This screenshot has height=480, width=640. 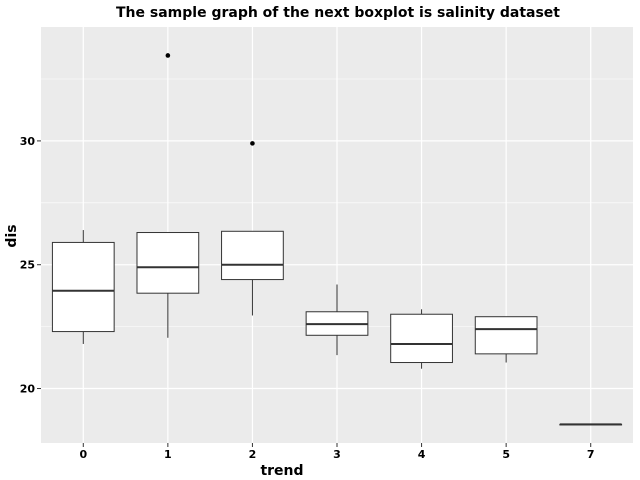 I want to click on x-tick-label: 0, so click(x=83, y=454).